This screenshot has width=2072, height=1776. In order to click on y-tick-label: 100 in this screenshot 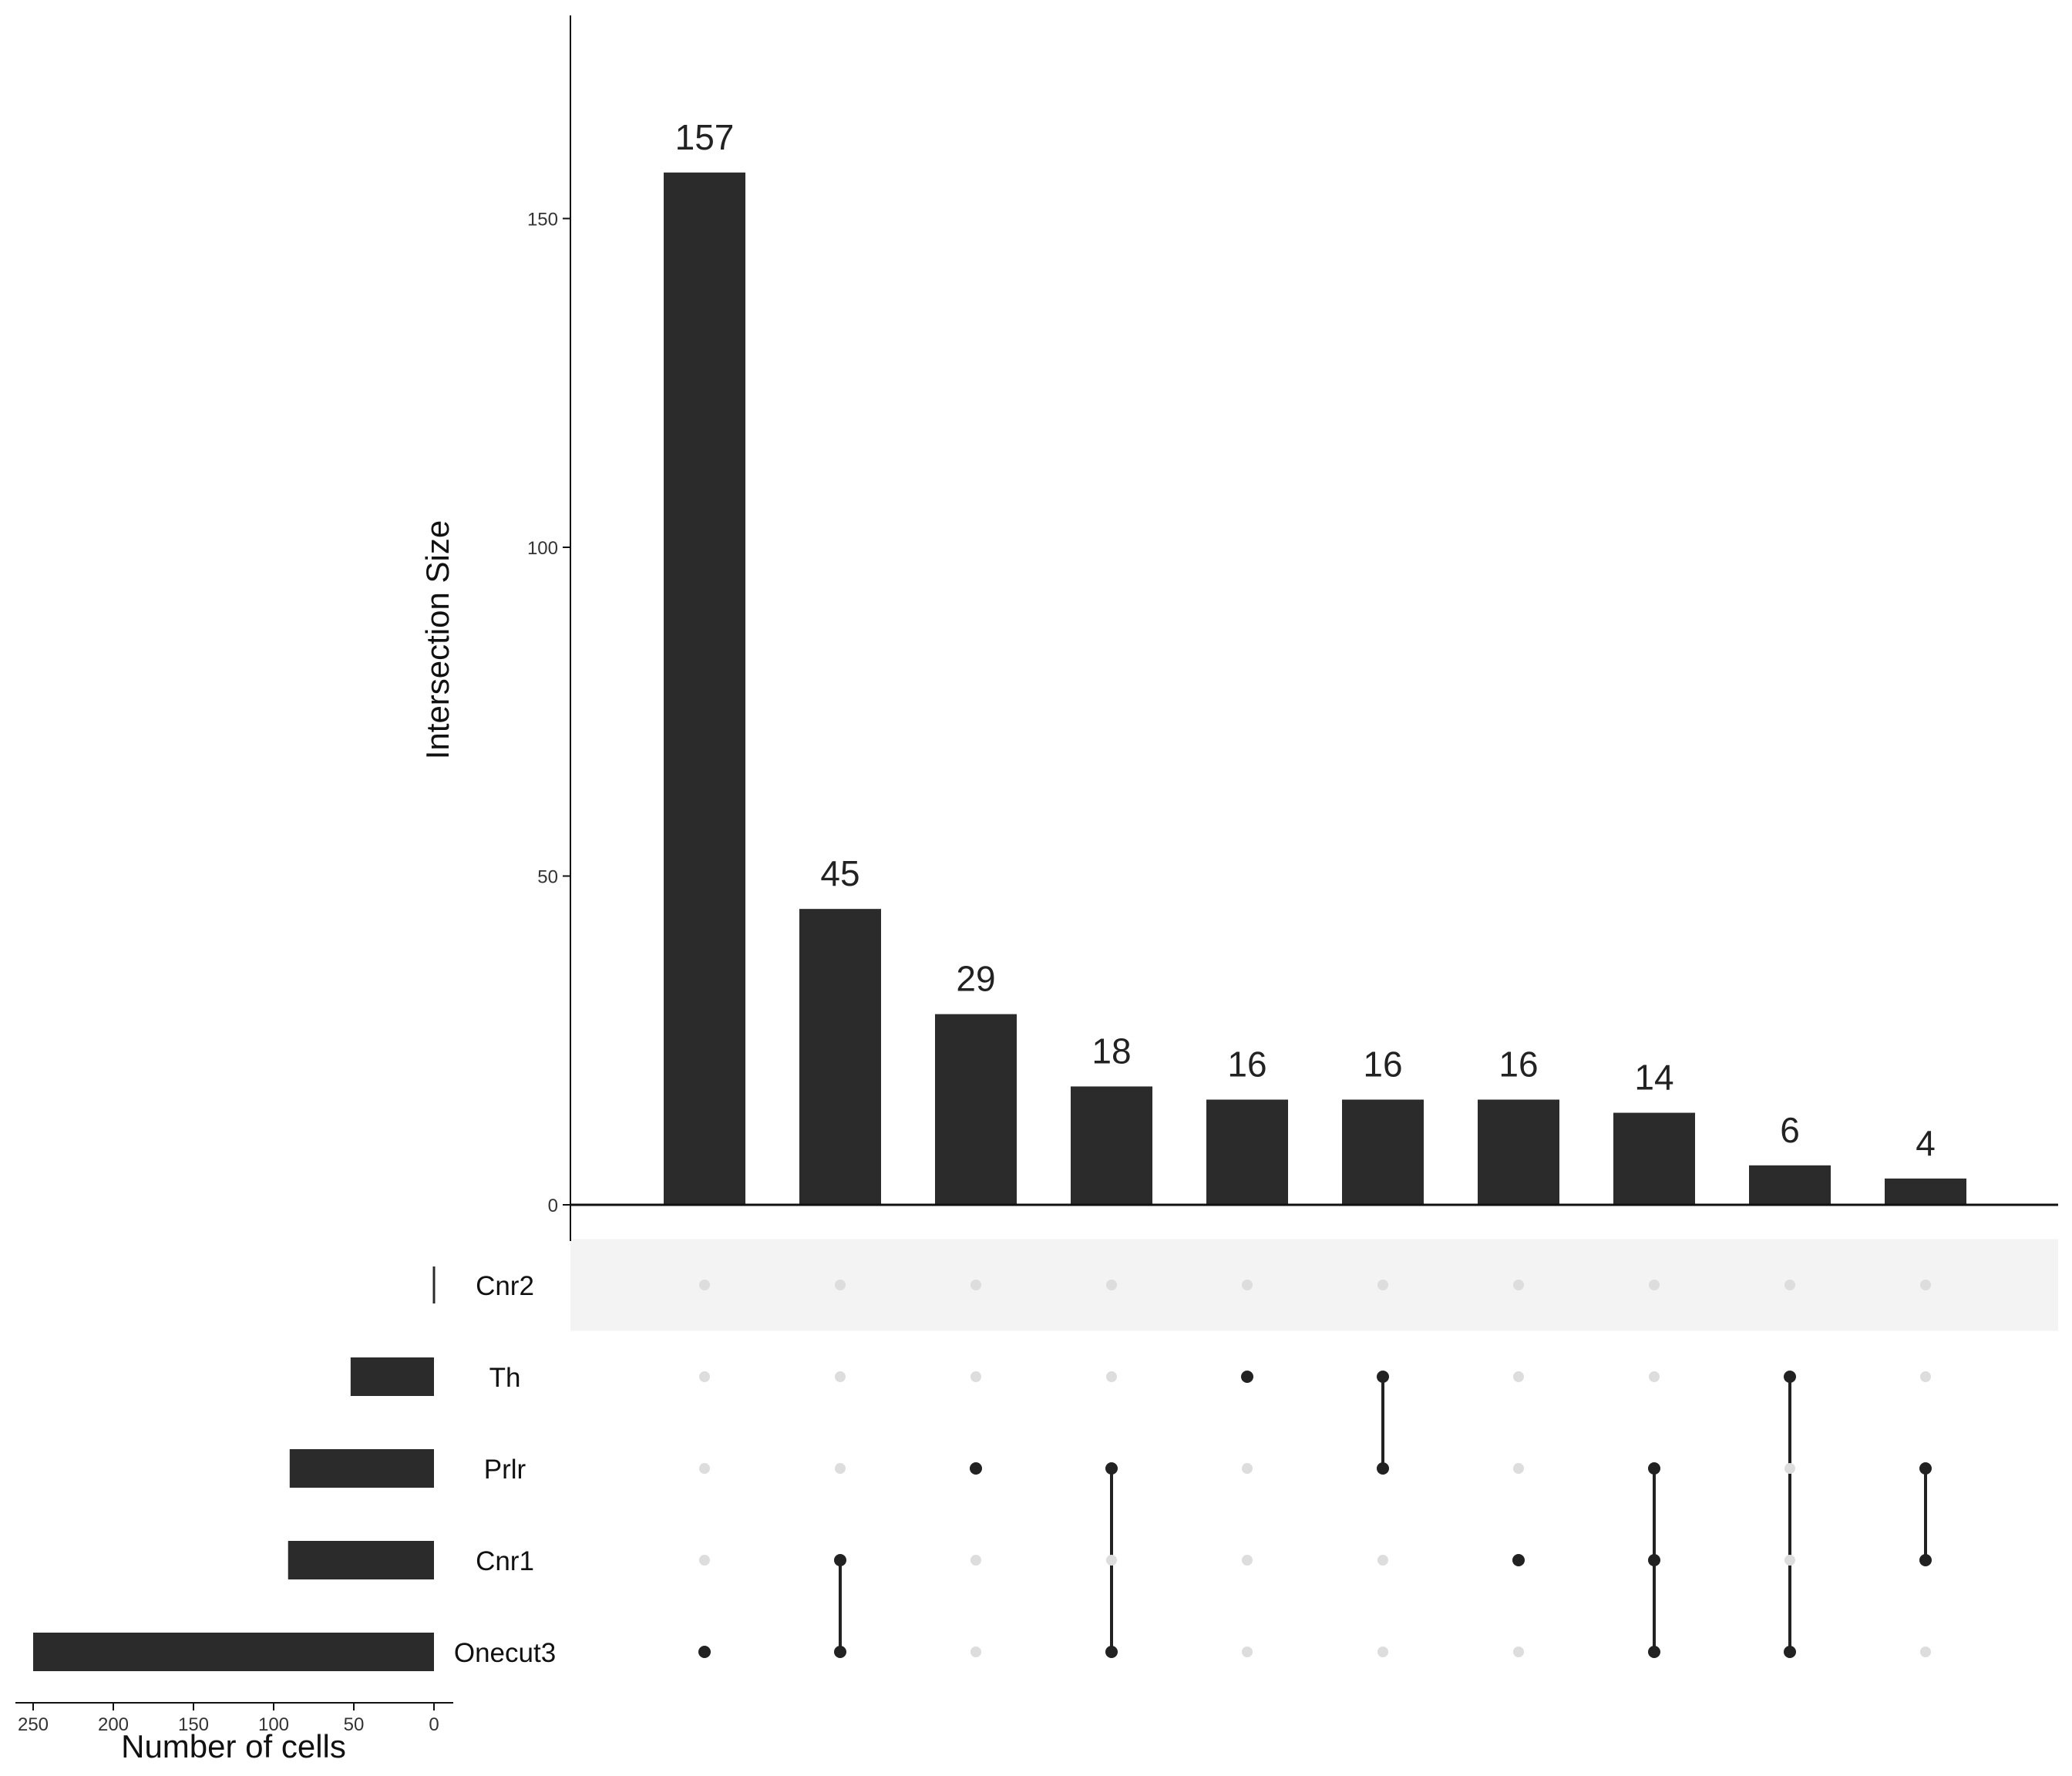, I will do `click(543, 549)`.